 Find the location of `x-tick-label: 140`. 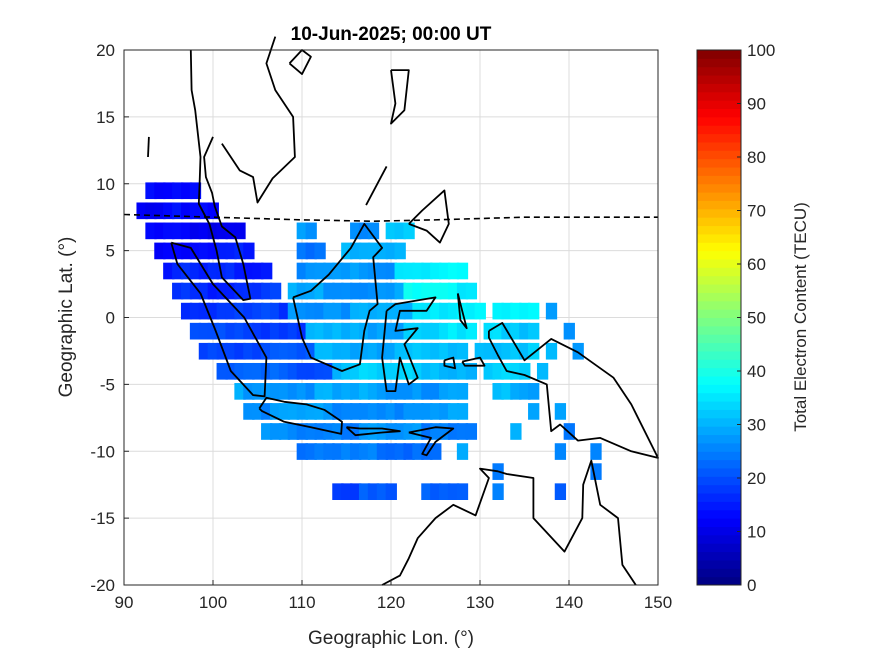

x-tick-label: 140 is located at coordinates (569, 602).